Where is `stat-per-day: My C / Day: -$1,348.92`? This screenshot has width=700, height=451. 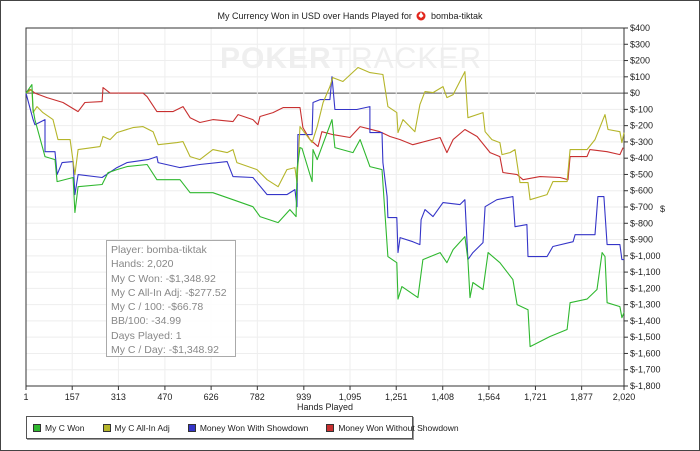 stat-per-day: My C / Day: -$1,348.92 is located at coordinates (165, 350).